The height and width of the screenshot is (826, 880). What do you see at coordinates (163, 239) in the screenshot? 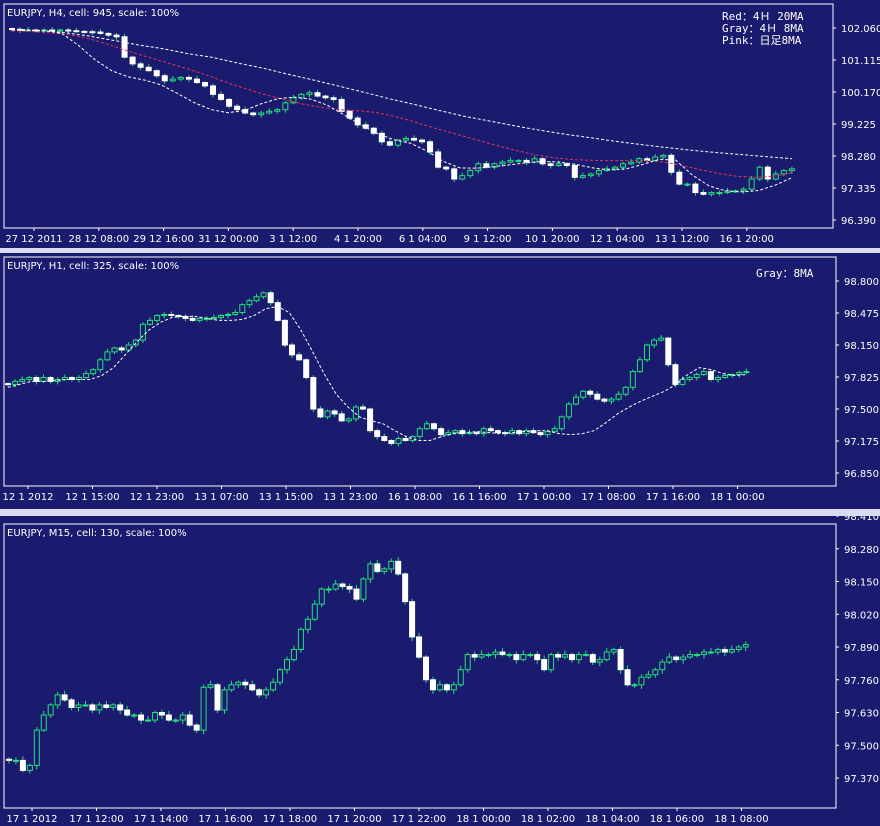
I see `x-tick-label: 29 12 16:00` at bounding box center [163, 239].